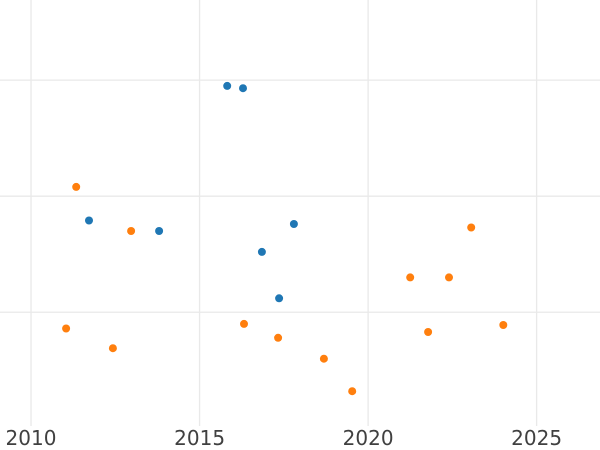 This screenshot has height=450, width=600. What do you see at coordinates (31, 438) in the screenshot?
I see `x-tick-label-2010: 2010` at bounding box center [31, 438].